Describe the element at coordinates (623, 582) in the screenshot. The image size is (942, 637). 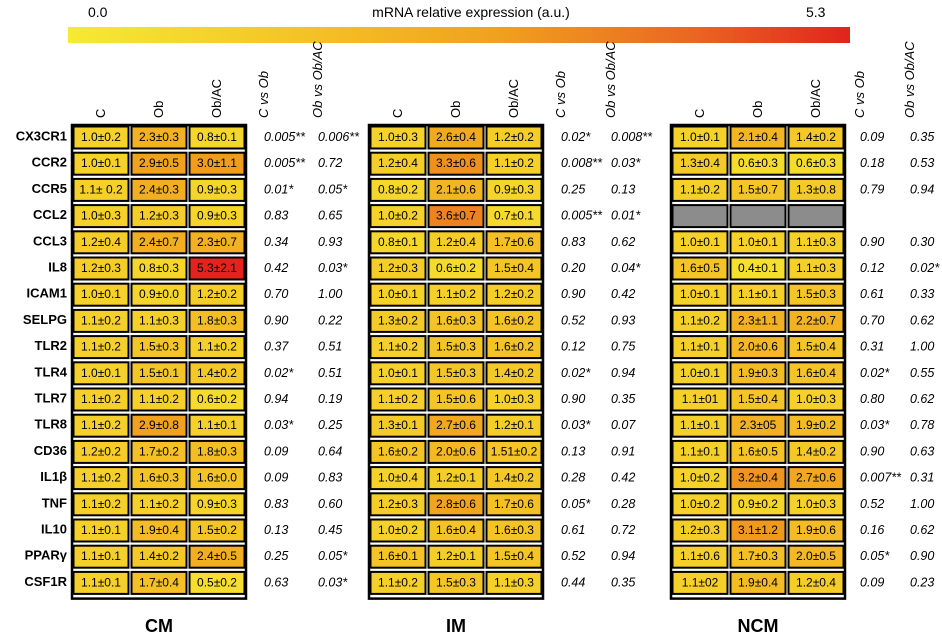
I see `stat-value: 0.35` at that location.